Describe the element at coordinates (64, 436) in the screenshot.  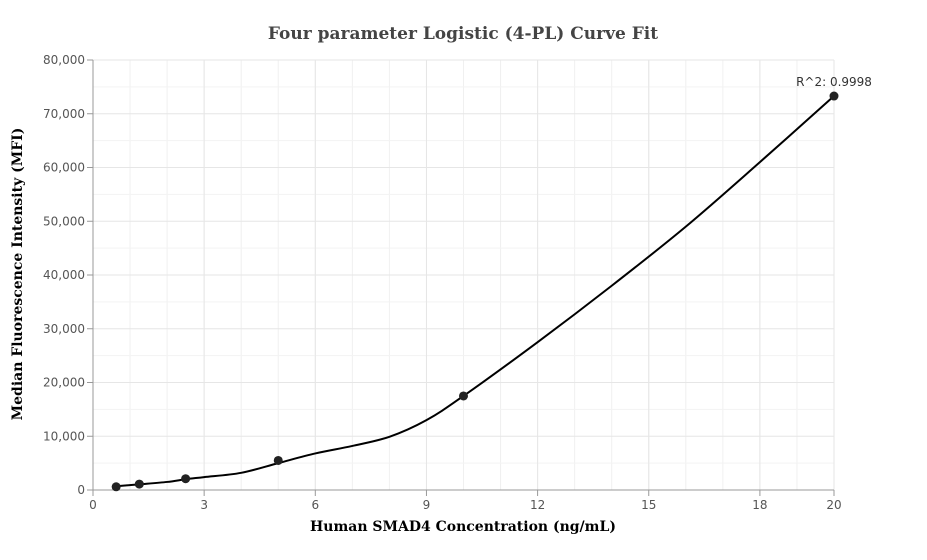
I see `y-tick-label: 10,000` at that location.